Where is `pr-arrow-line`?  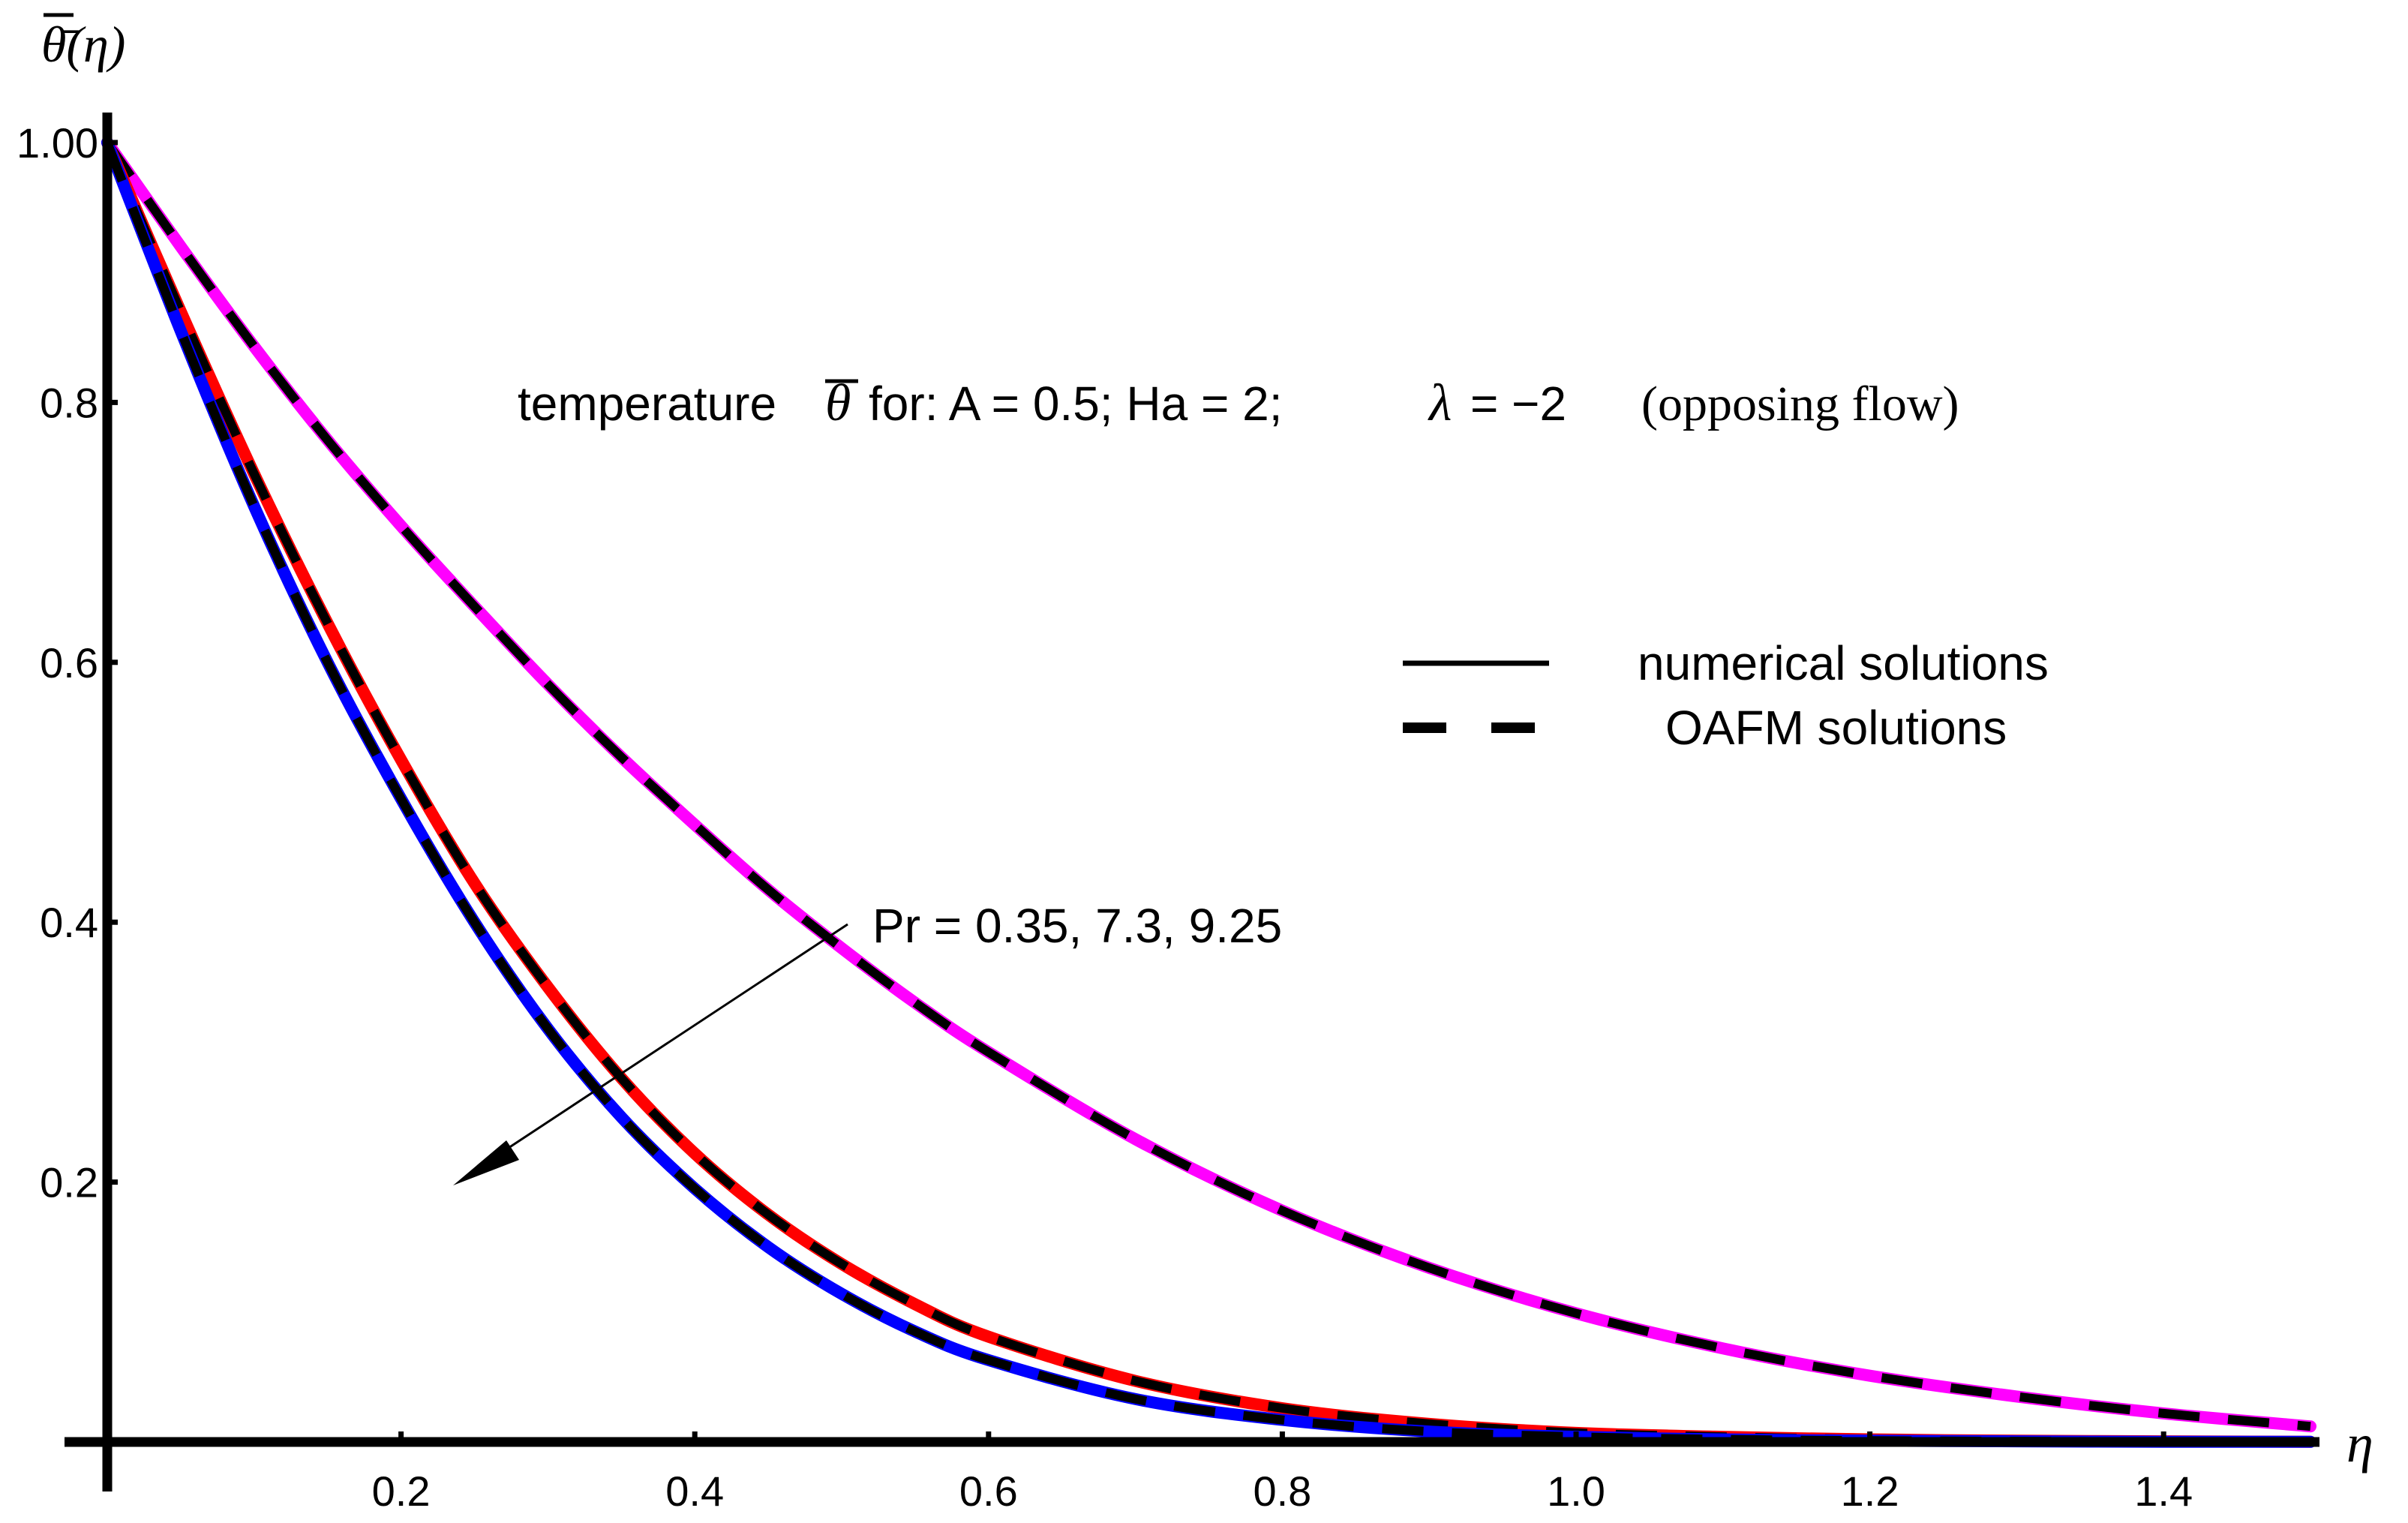 pr-arrow-line is located at coordinates (663, 1045).